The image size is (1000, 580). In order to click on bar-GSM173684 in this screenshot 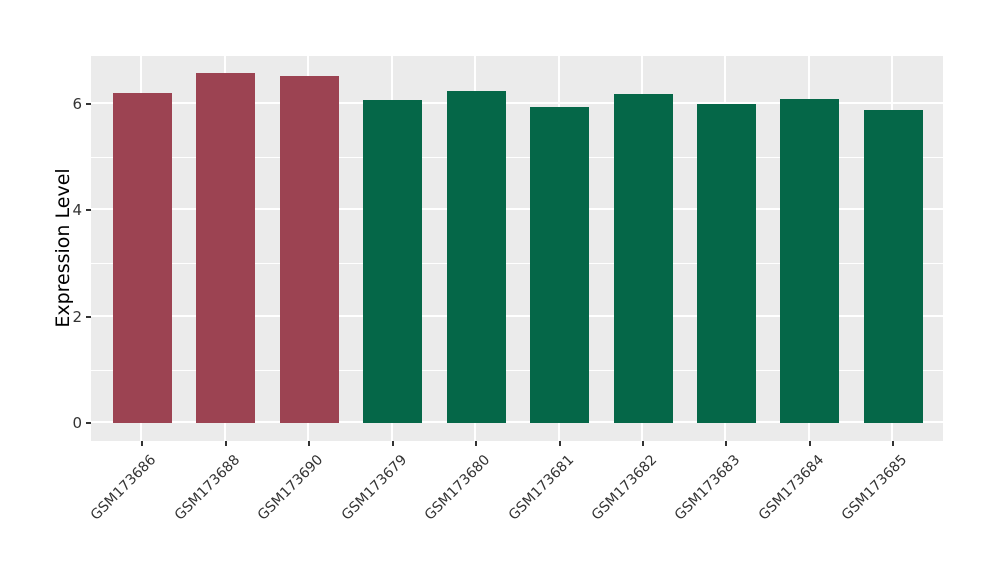, I will do `click(810, 260)`.